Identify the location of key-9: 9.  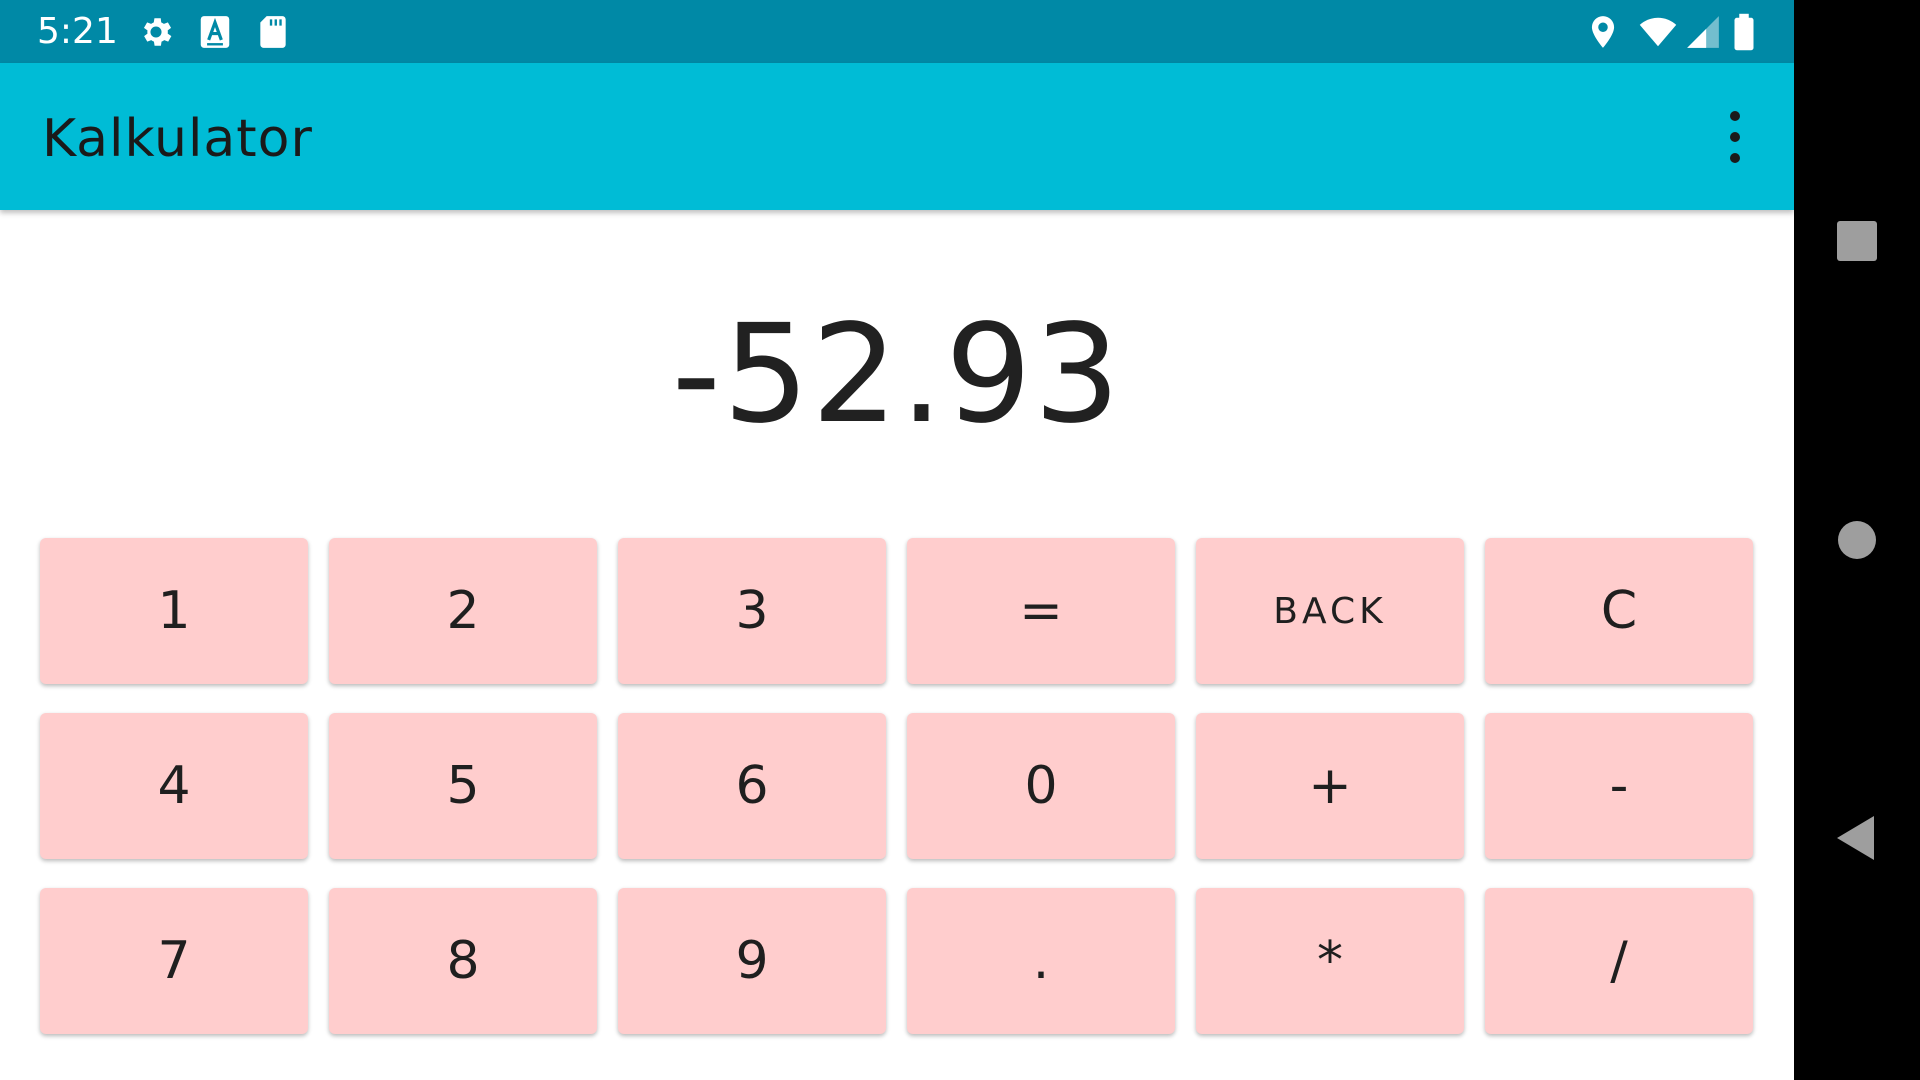
(752, 961).